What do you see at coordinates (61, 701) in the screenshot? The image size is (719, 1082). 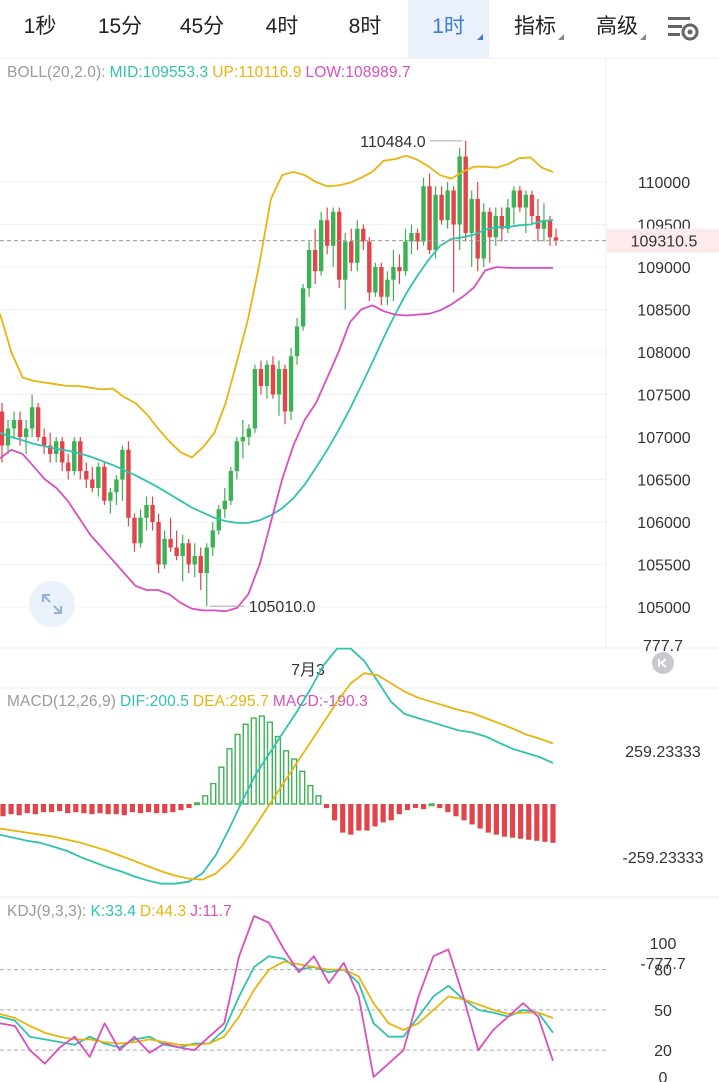 I see `macd-label: MACD(12,26,9)` at bounding box center [61, 701].